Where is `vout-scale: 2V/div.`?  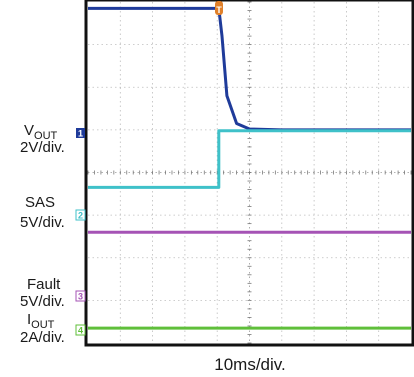 vout-scale: 2V/div. is located at coordinates (42, 147).